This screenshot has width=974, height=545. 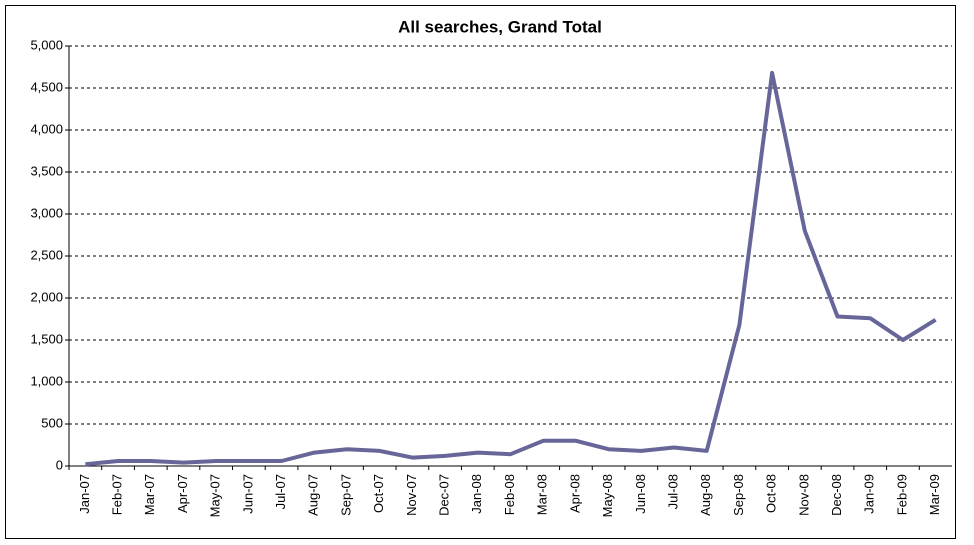 What do you see at coordinates (46, 212) in the screenshot?
I see `y-tick-label: 3,000` at bounding box center [46, 212].